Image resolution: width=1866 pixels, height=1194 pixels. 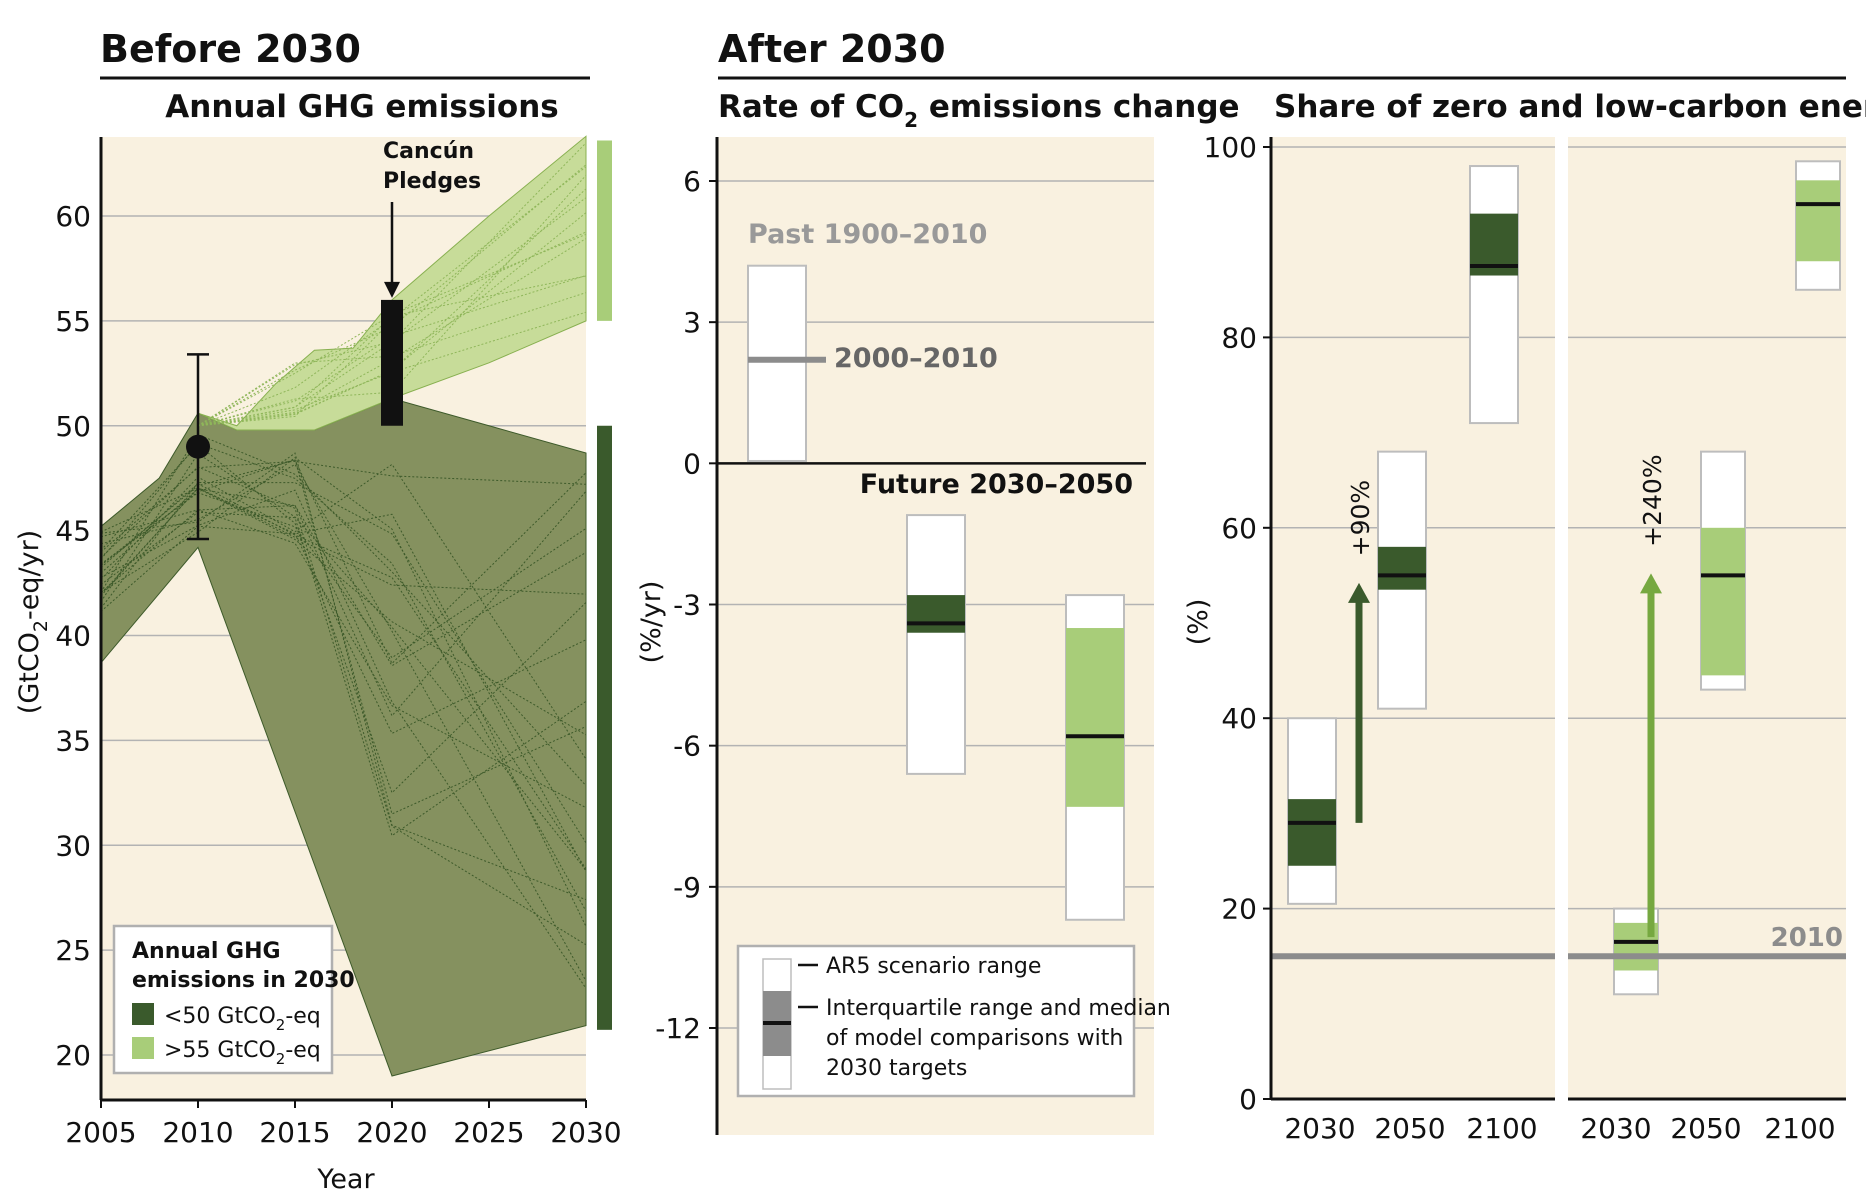 What do you see at coordinates (936, 614) in the screenshot?
I see `future-box-low-interquartile` at bounding box center [936, 614].